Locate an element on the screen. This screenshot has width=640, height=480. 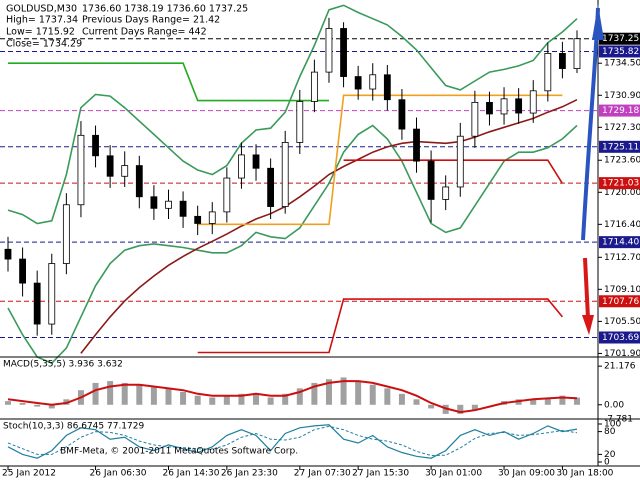
trend-arrow is located at coordinates (586, 288).